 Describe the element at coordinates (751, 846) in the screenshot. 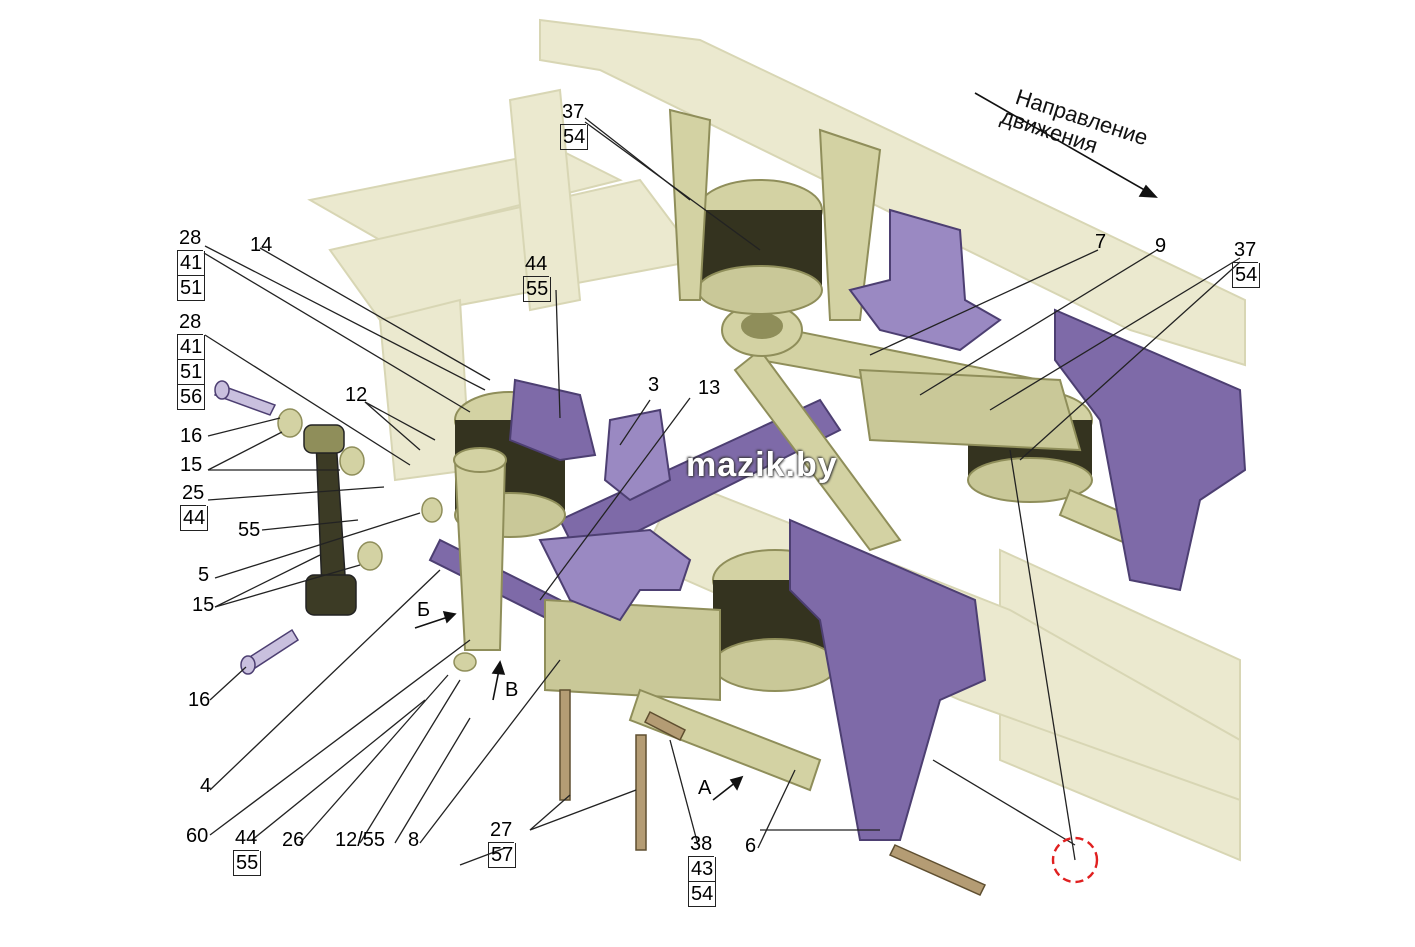

I see `callout-6: 6` at that location.